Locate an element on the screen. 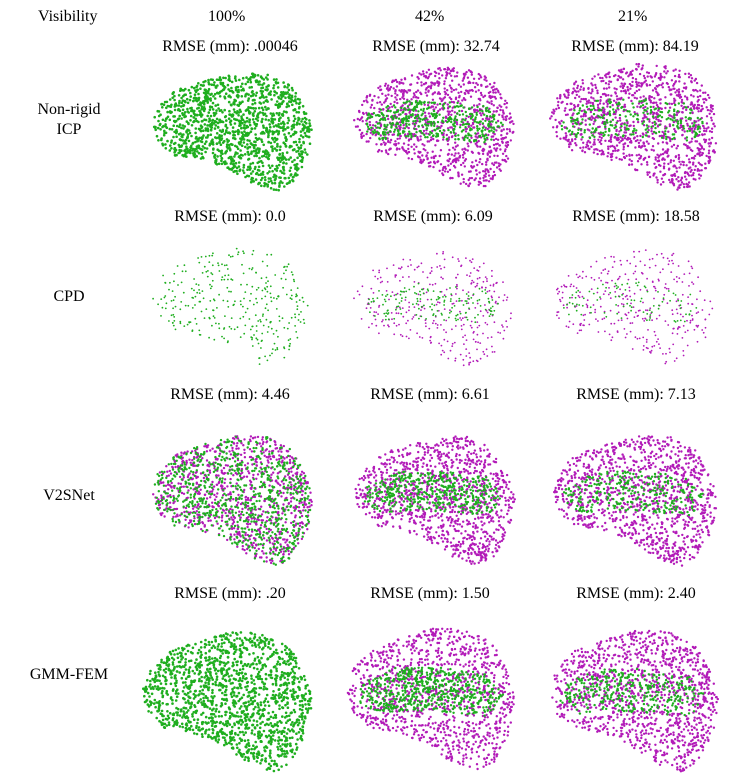  column-header-42: 42% is located at coordinates (430, 16).